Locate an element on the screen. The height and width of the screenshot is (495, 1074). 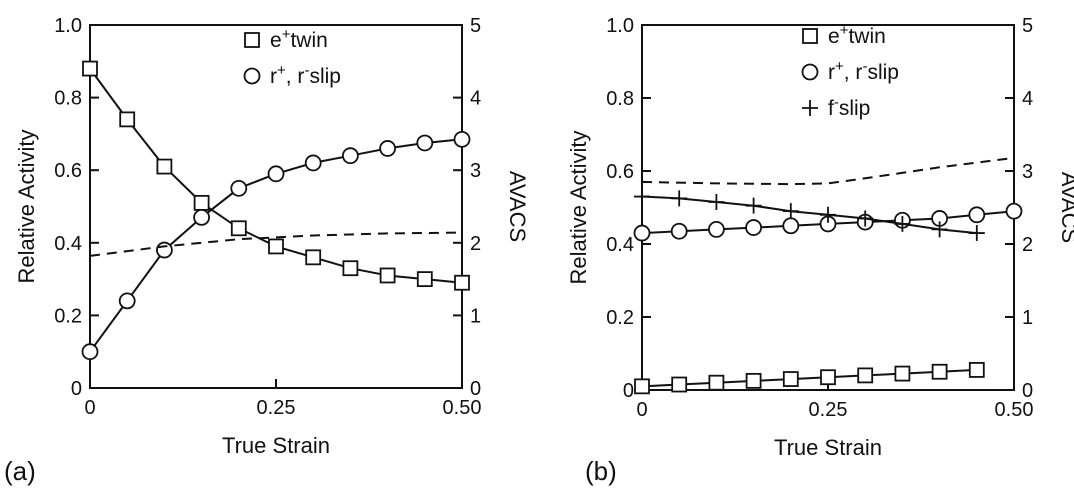
panel-b-series-plus is located at coordinates (809, 215).